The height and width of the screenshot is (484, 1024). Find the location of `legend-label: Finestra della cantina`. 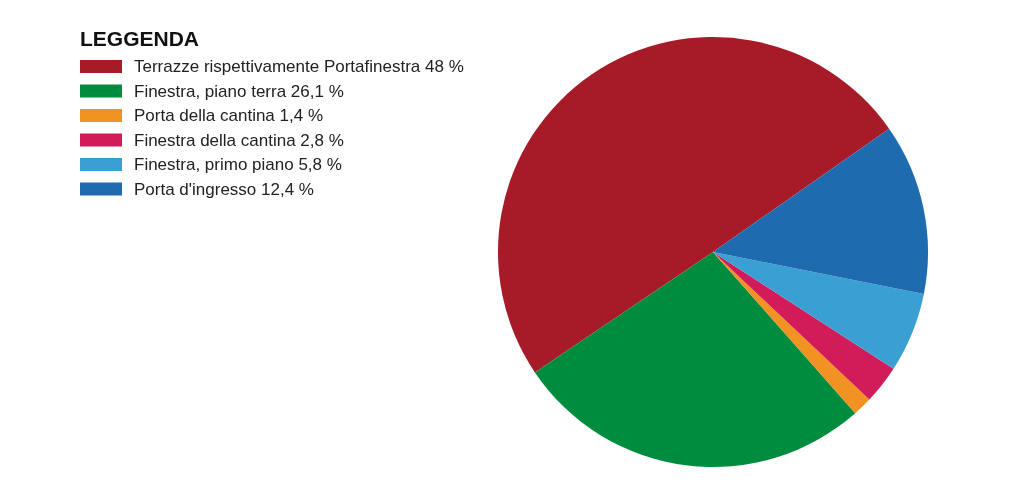

legend-label: Finestra della cantina is located at coordinates (215, 140).